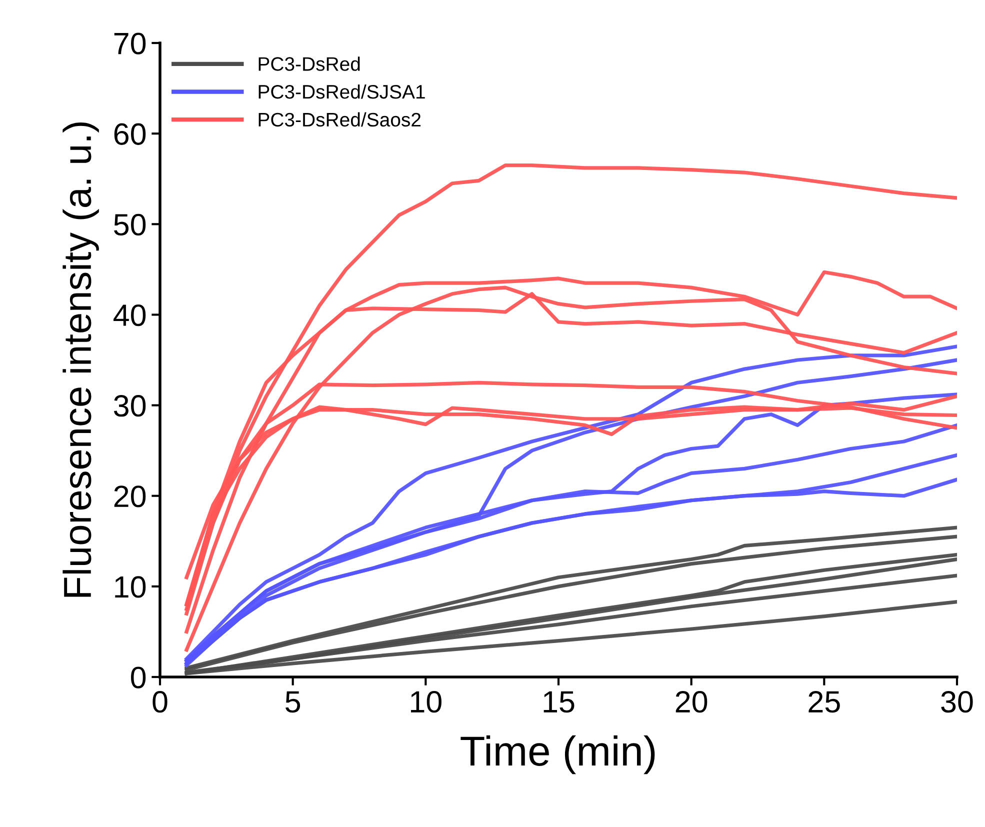 Image resolution: width=985 pixels, height=827 pixels. Describe the element at coordinates (130, 315) in the screenshot. I see `y-tick-label: 40` at that location.